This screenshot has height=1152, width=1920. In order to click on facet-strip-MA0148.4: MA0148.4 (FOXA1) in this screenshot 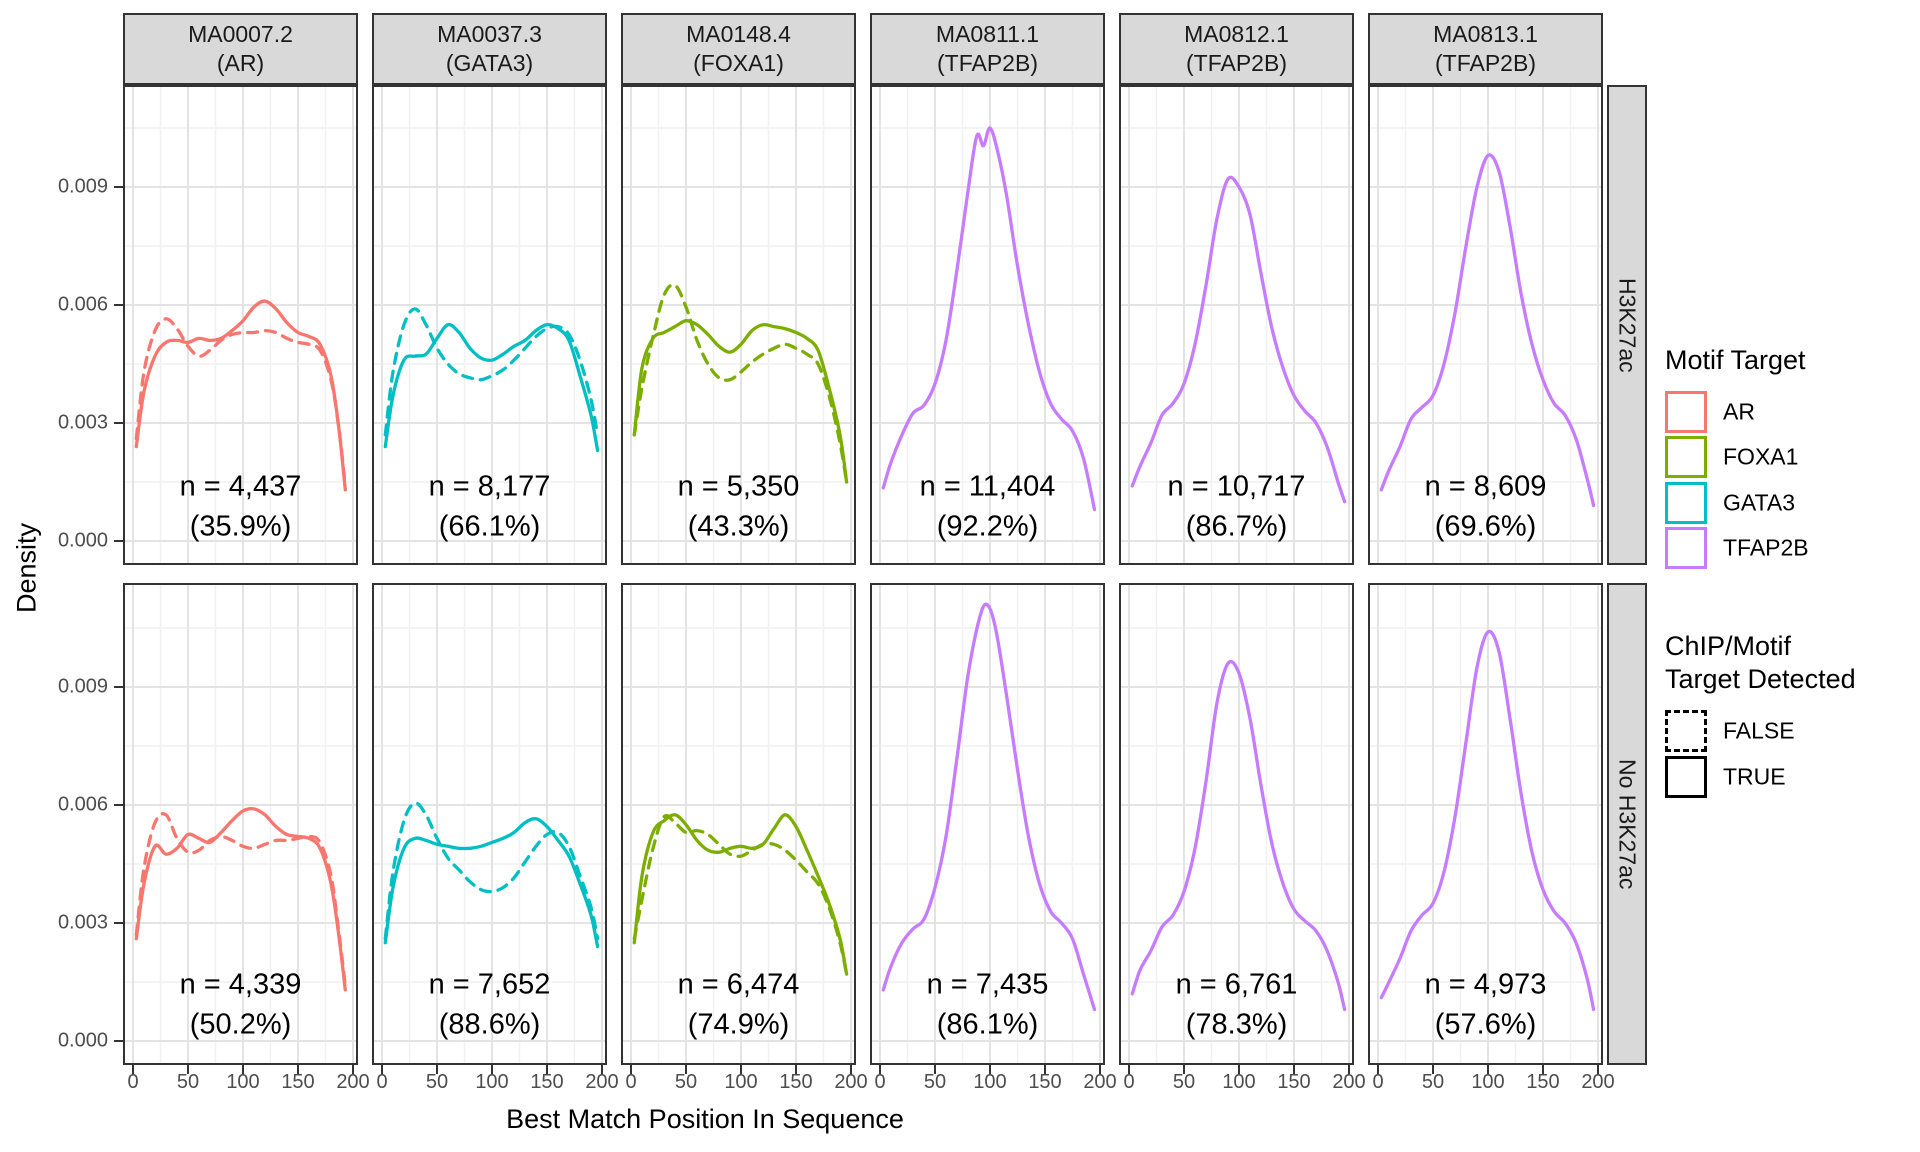, I will do `click(738, 49)`.